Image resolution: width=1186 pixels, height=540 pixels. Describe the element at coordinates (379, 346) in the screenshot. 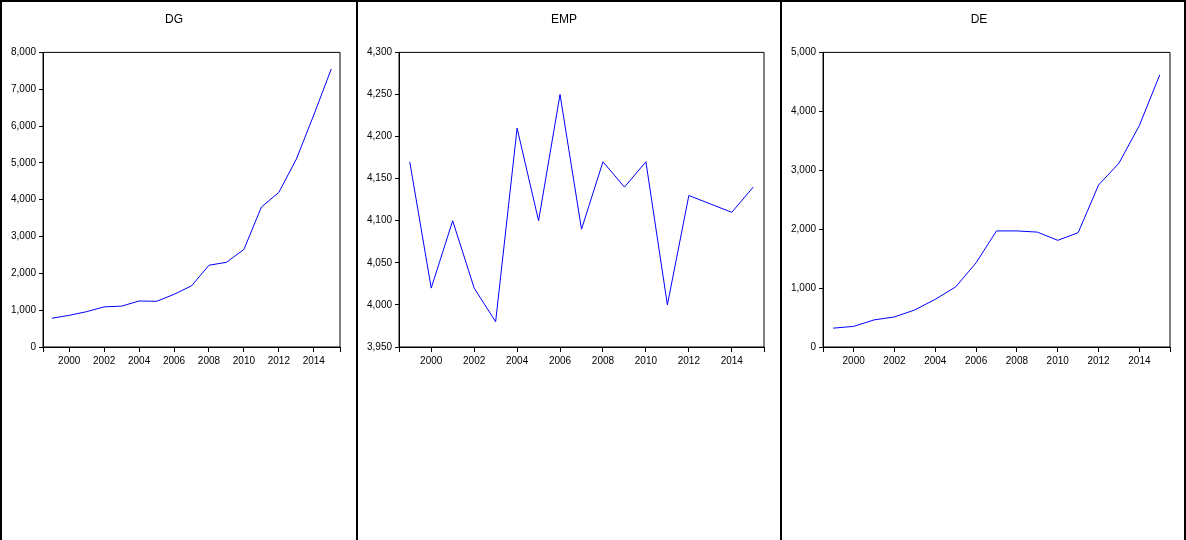

I see `y-tick-label: 3,950` at that location.